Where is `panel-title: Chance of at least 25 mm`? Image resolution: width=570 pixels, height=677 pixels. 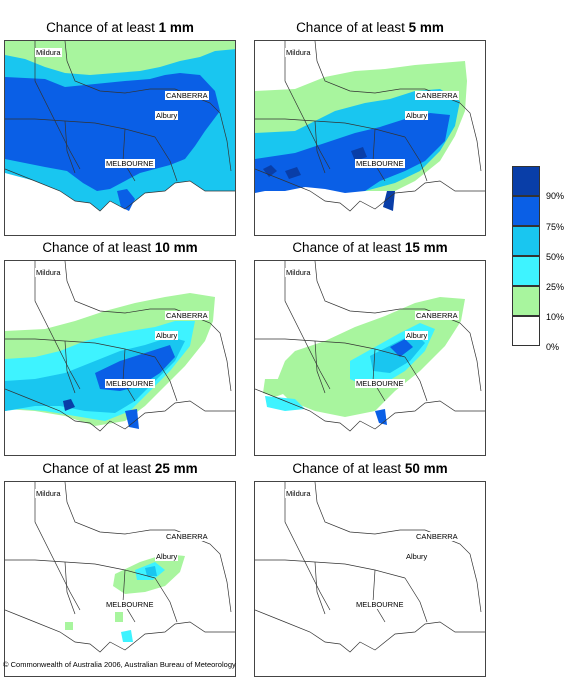
panel-title: Chance of at least 25 mm is located at coordinates (120, 468).